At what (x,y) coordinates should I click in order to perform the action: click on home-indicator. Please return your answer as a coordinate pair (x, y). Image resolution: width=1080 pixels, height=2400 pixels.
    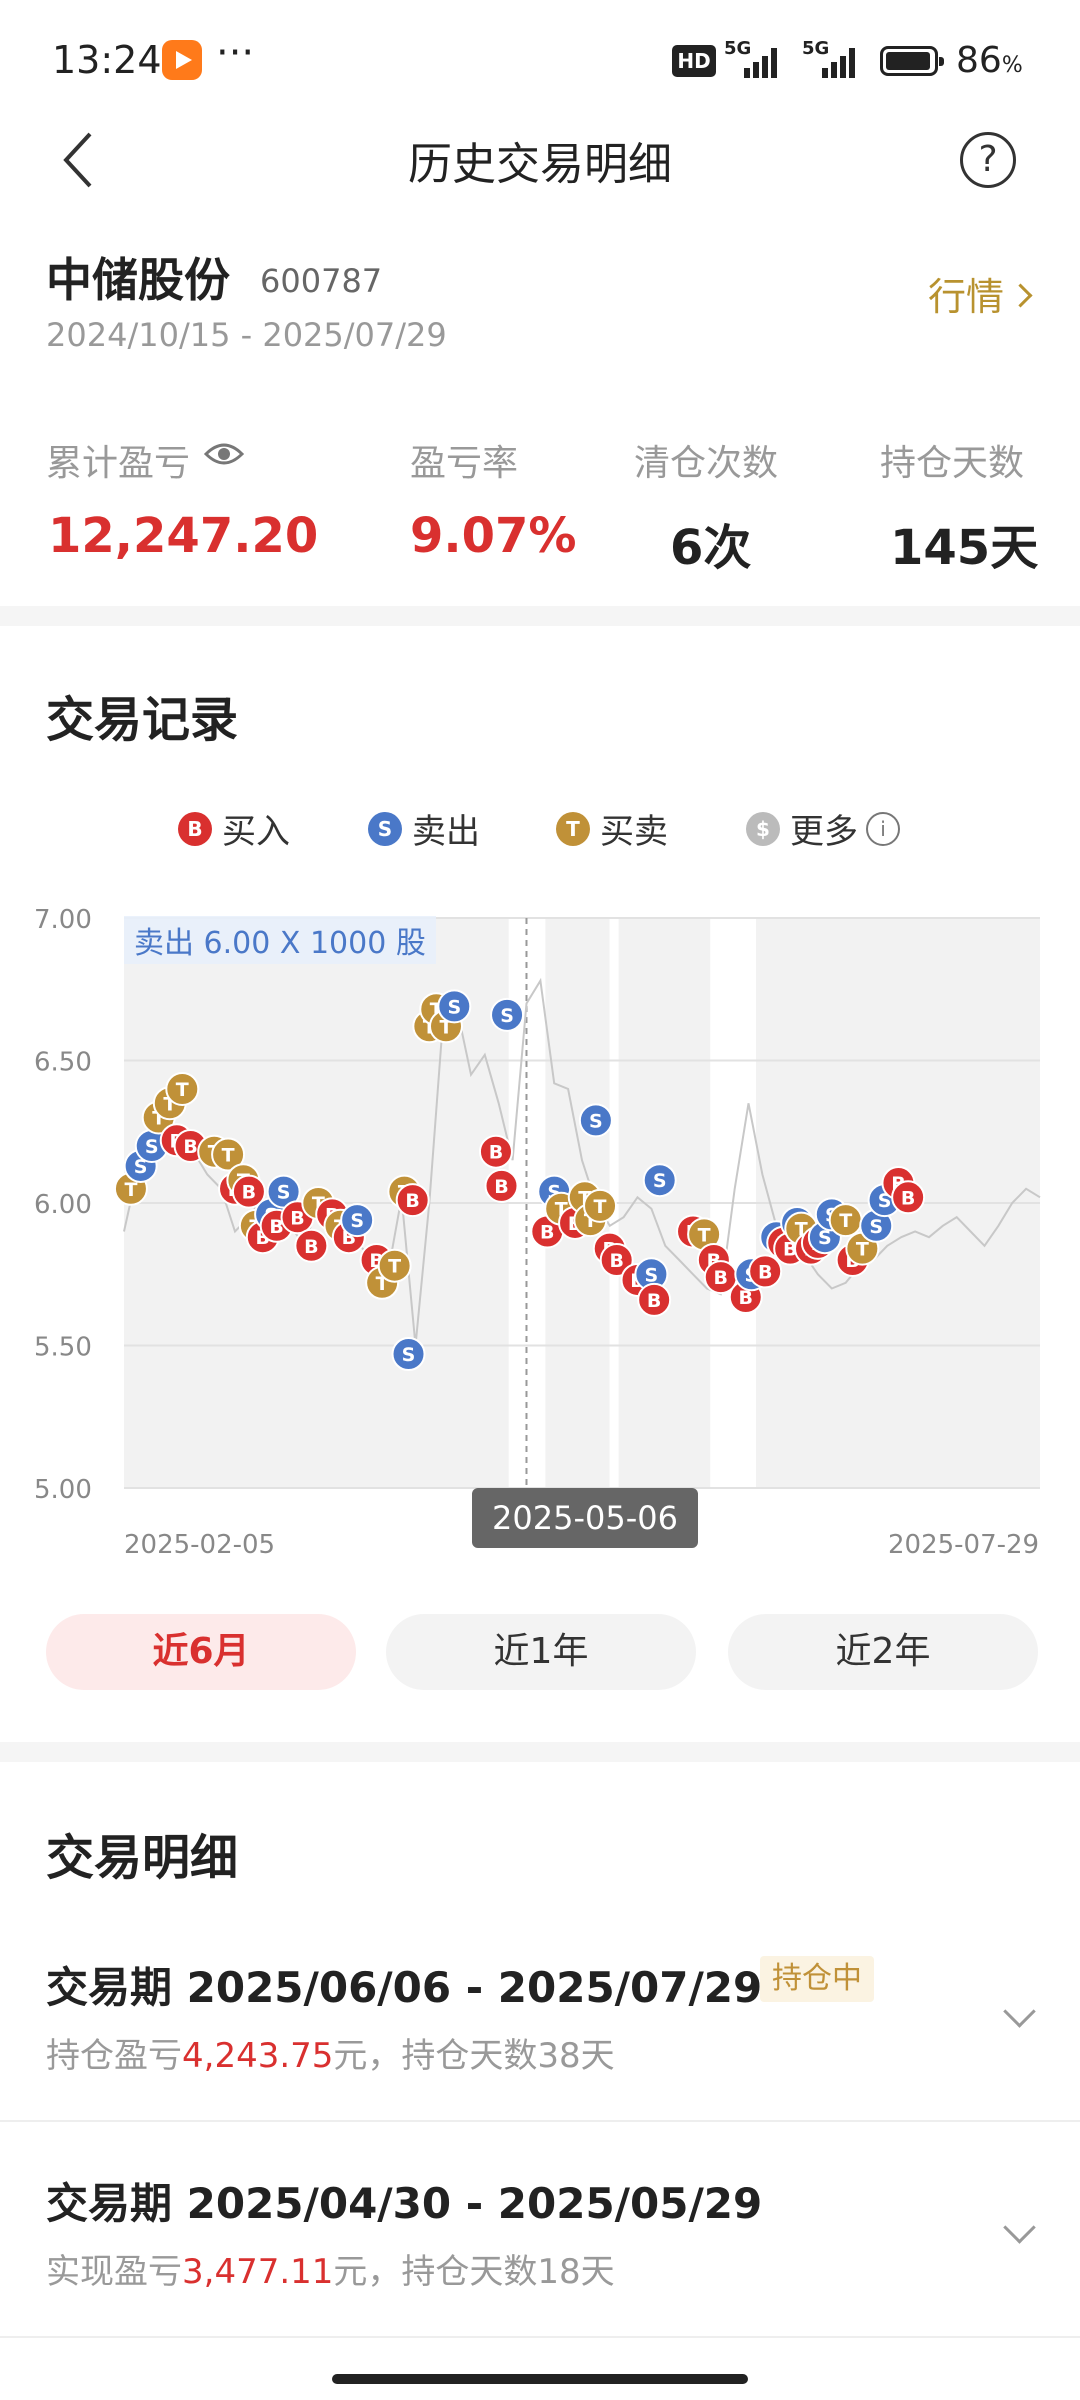
    Looking at the image, I should click on (540, 2379).